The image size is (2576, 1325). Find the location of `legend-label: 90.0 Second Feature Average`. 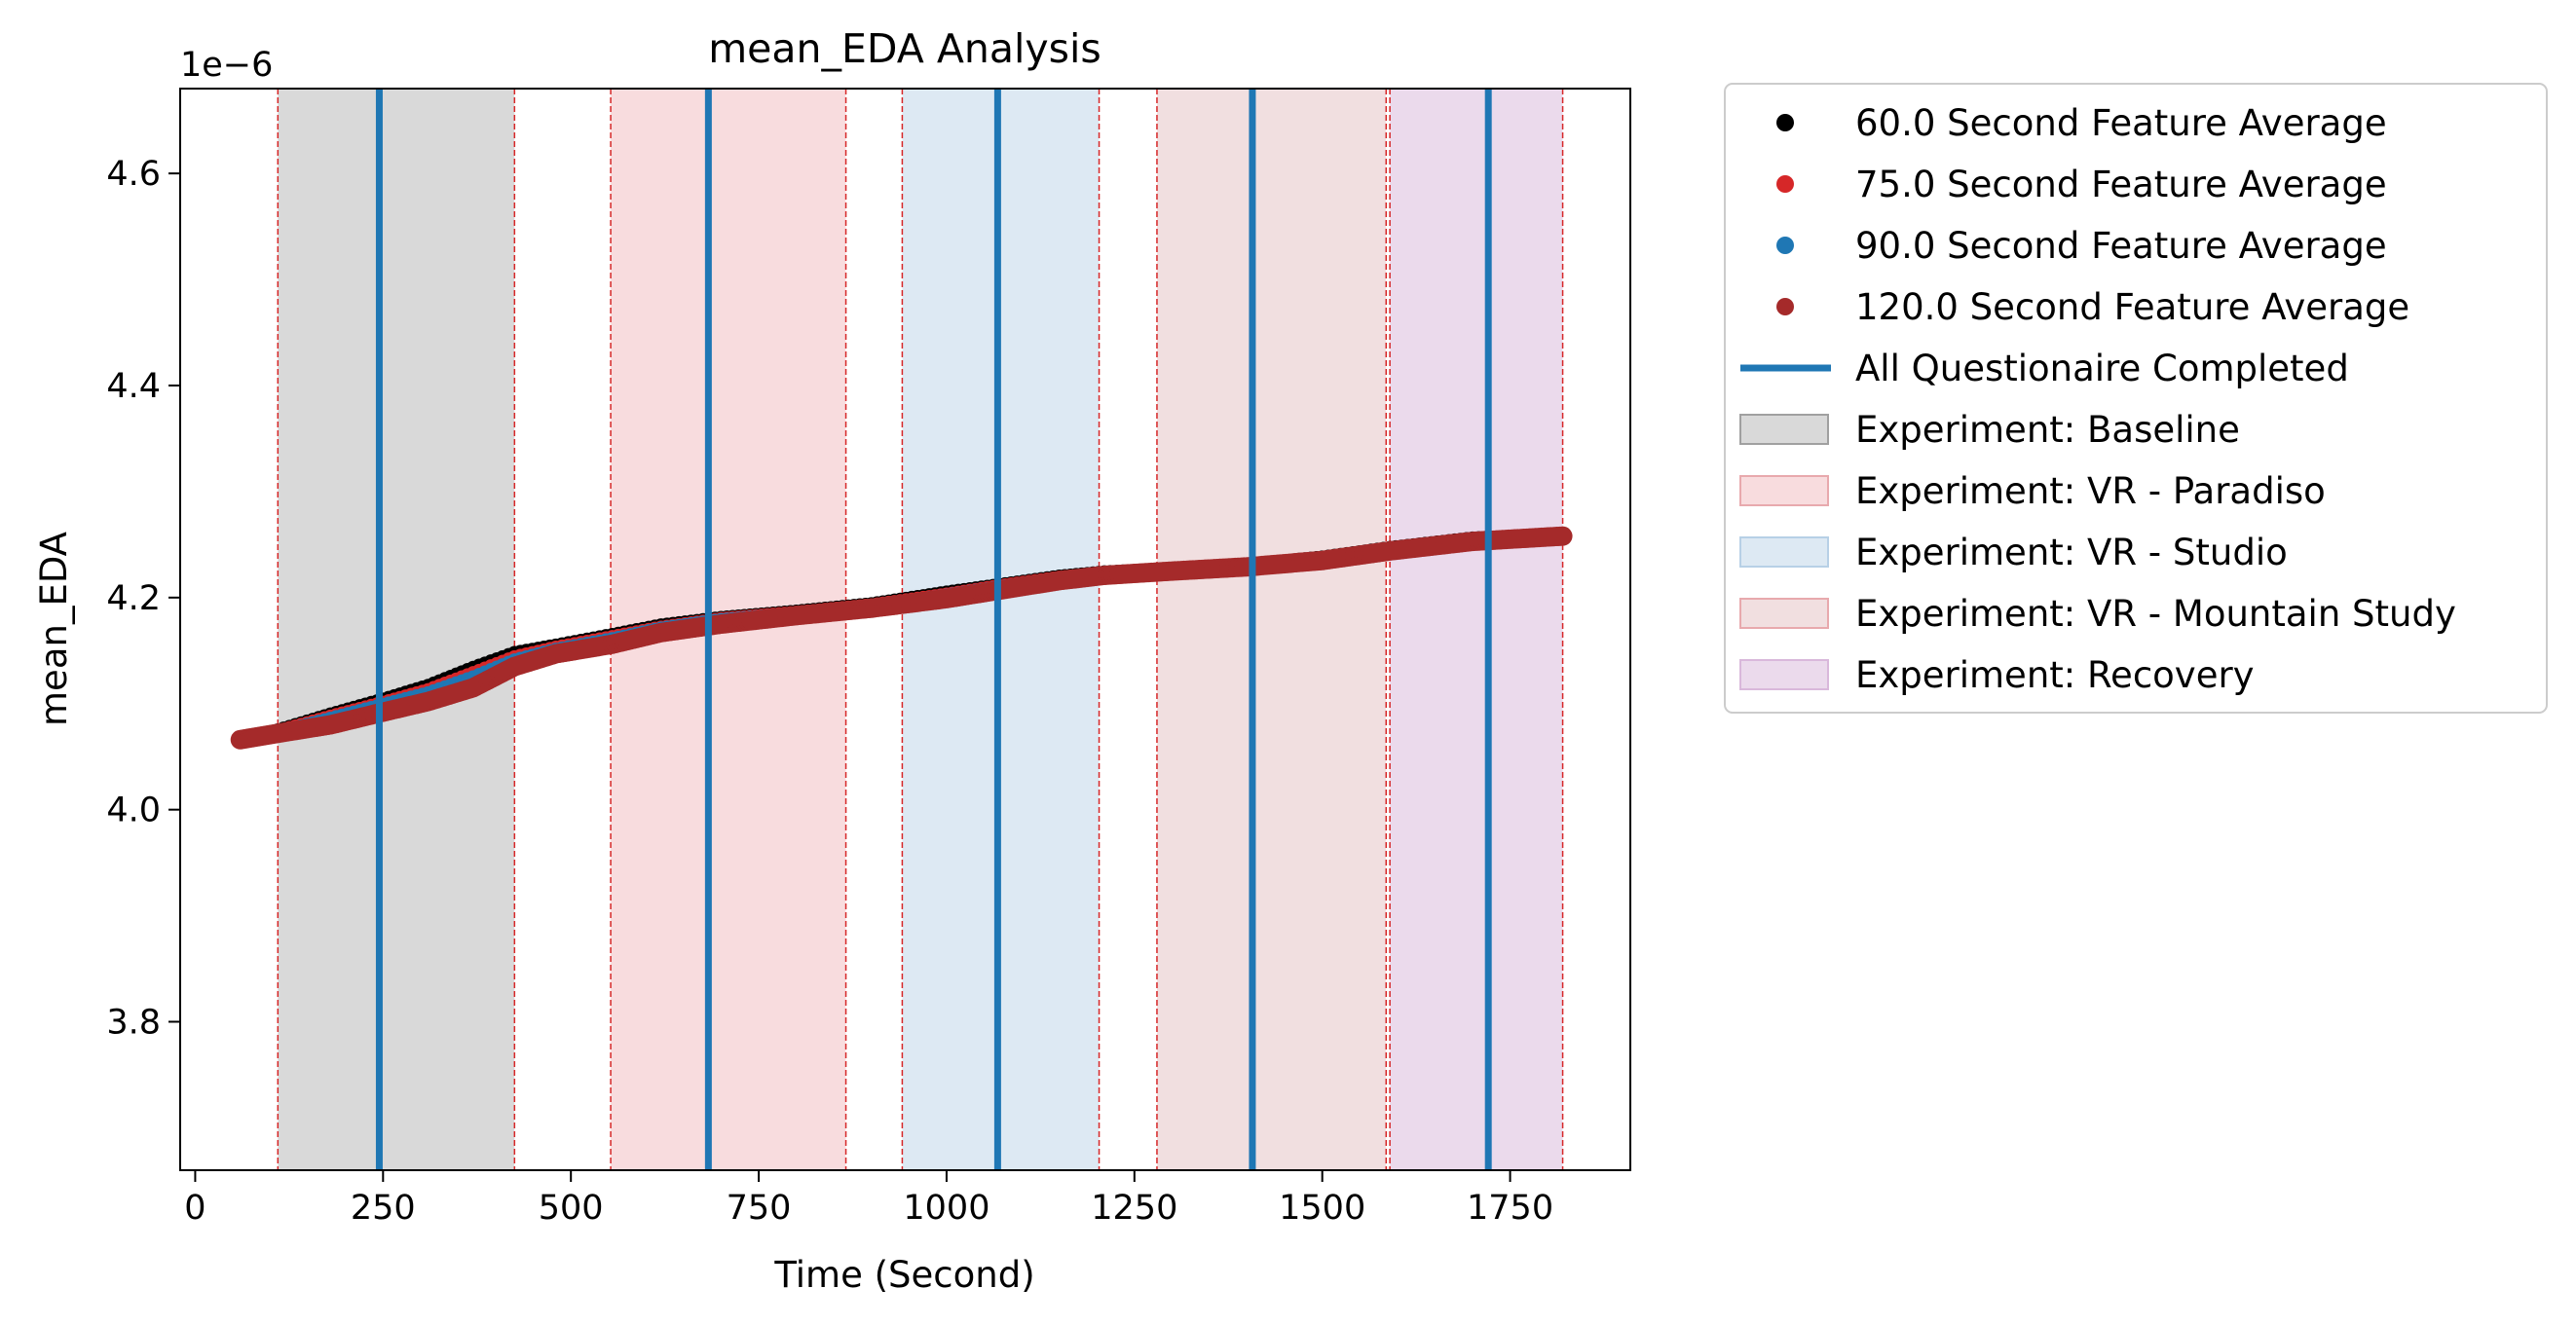

legend-label: 90.0 Second Feature Average is located at coordinates (2121, 246).